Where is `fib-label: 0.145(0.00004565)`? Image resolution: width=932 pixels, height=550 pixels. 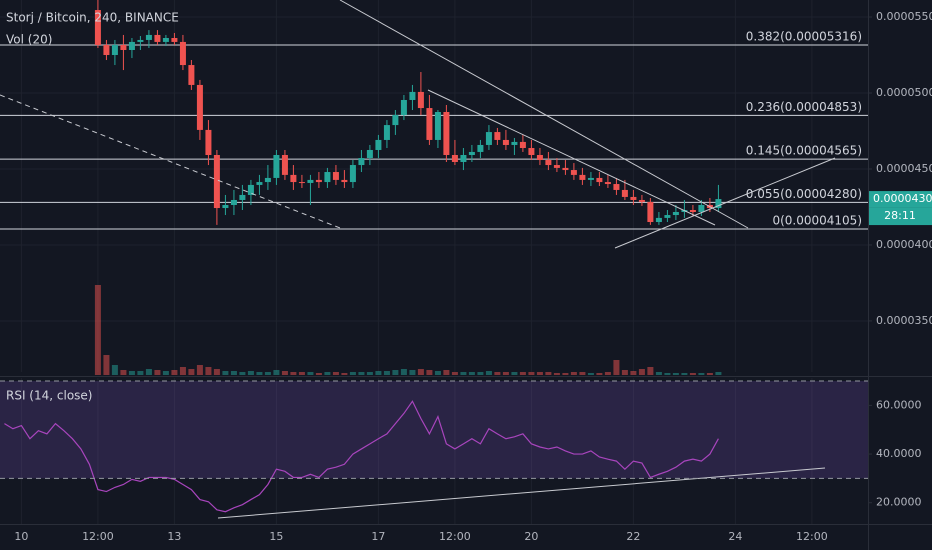 fib-label: 0.145(0.00004565) is located at coordinates (804, 151).